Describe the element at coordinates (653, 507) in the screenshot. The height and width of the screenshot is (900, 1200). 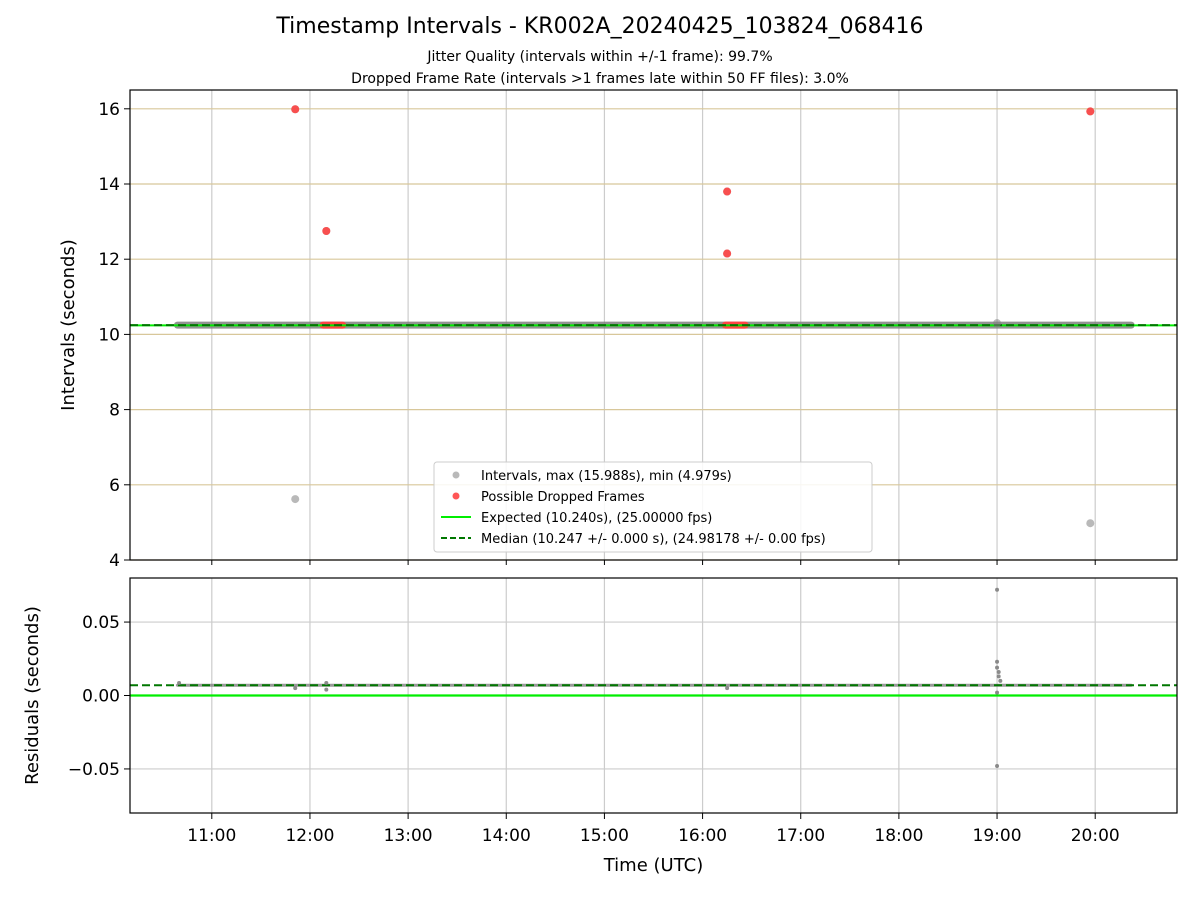
I see `legend-box` at that location.